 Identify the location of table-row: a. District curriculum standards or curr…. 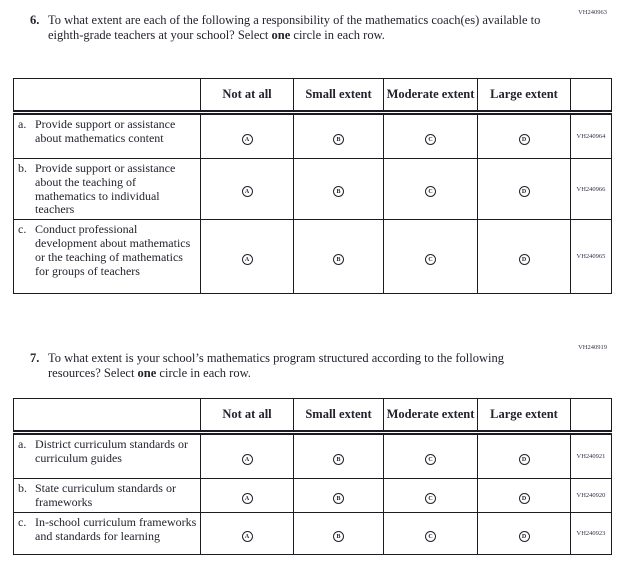
(312, 455).